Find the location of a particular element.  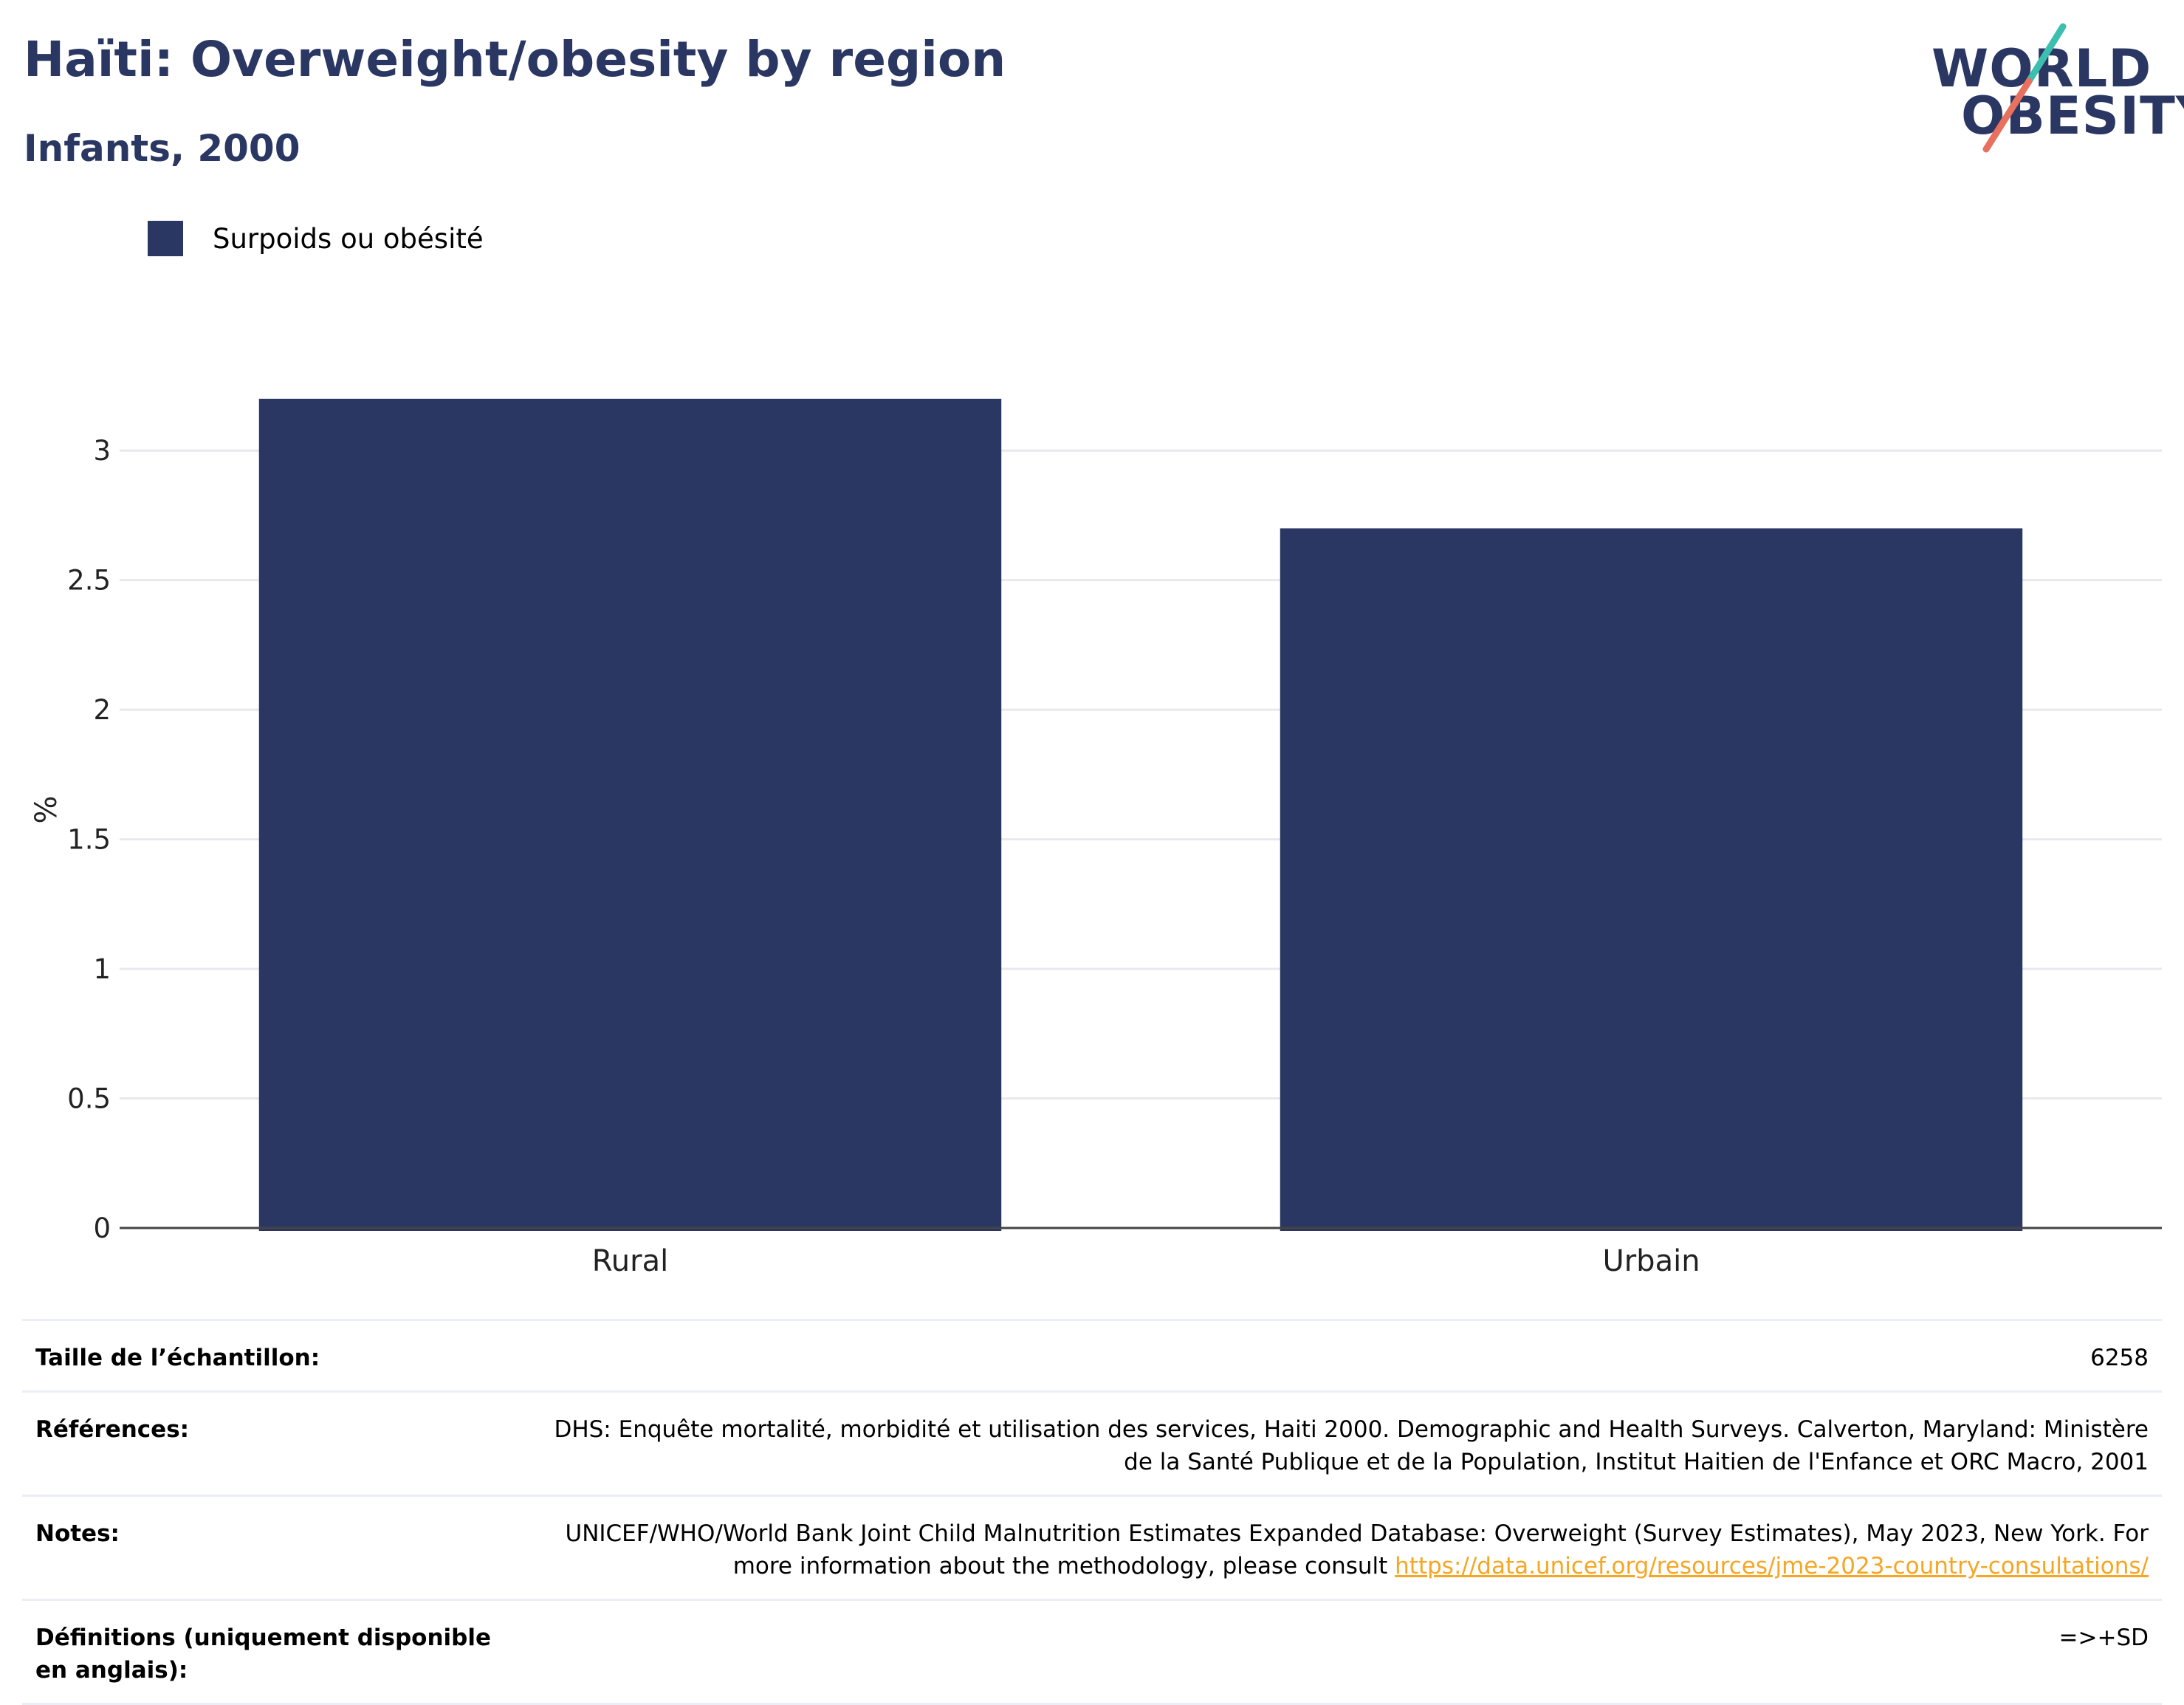

logo-line-1: WORLD is located at coordinates (2042, 68).